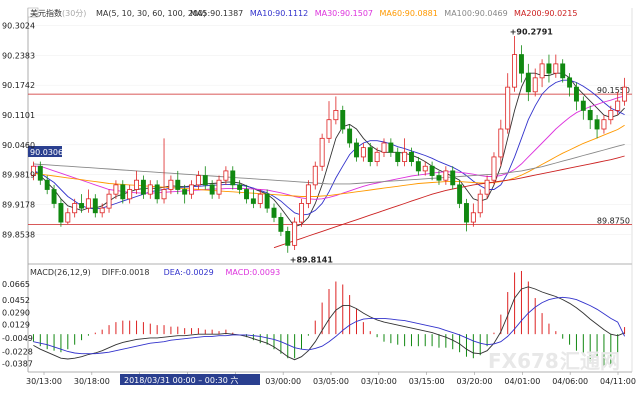 The width and height of the screenshot is (640, 400). Describe the element at coordinates (18, 115) in the screenshot. I see `y-tick-label: 90.1101` at that location.